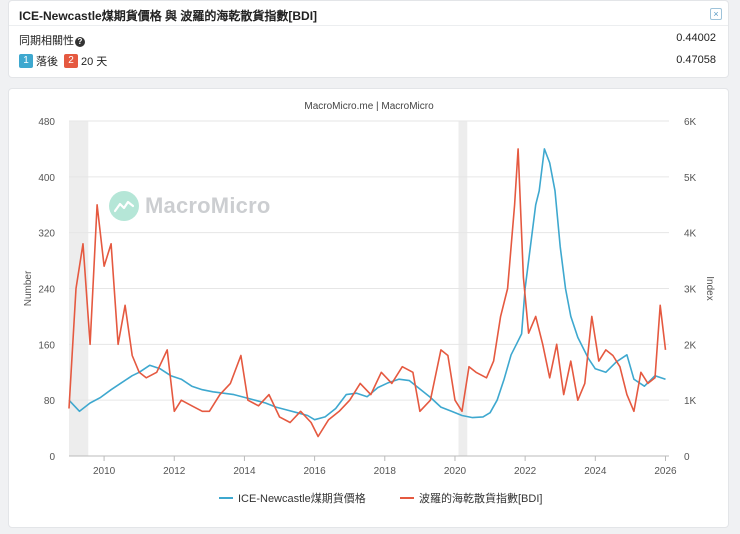 The height and width of the screenshot is (534, 740). I want to click on x-tick-label: 2014, so click(244, 471).